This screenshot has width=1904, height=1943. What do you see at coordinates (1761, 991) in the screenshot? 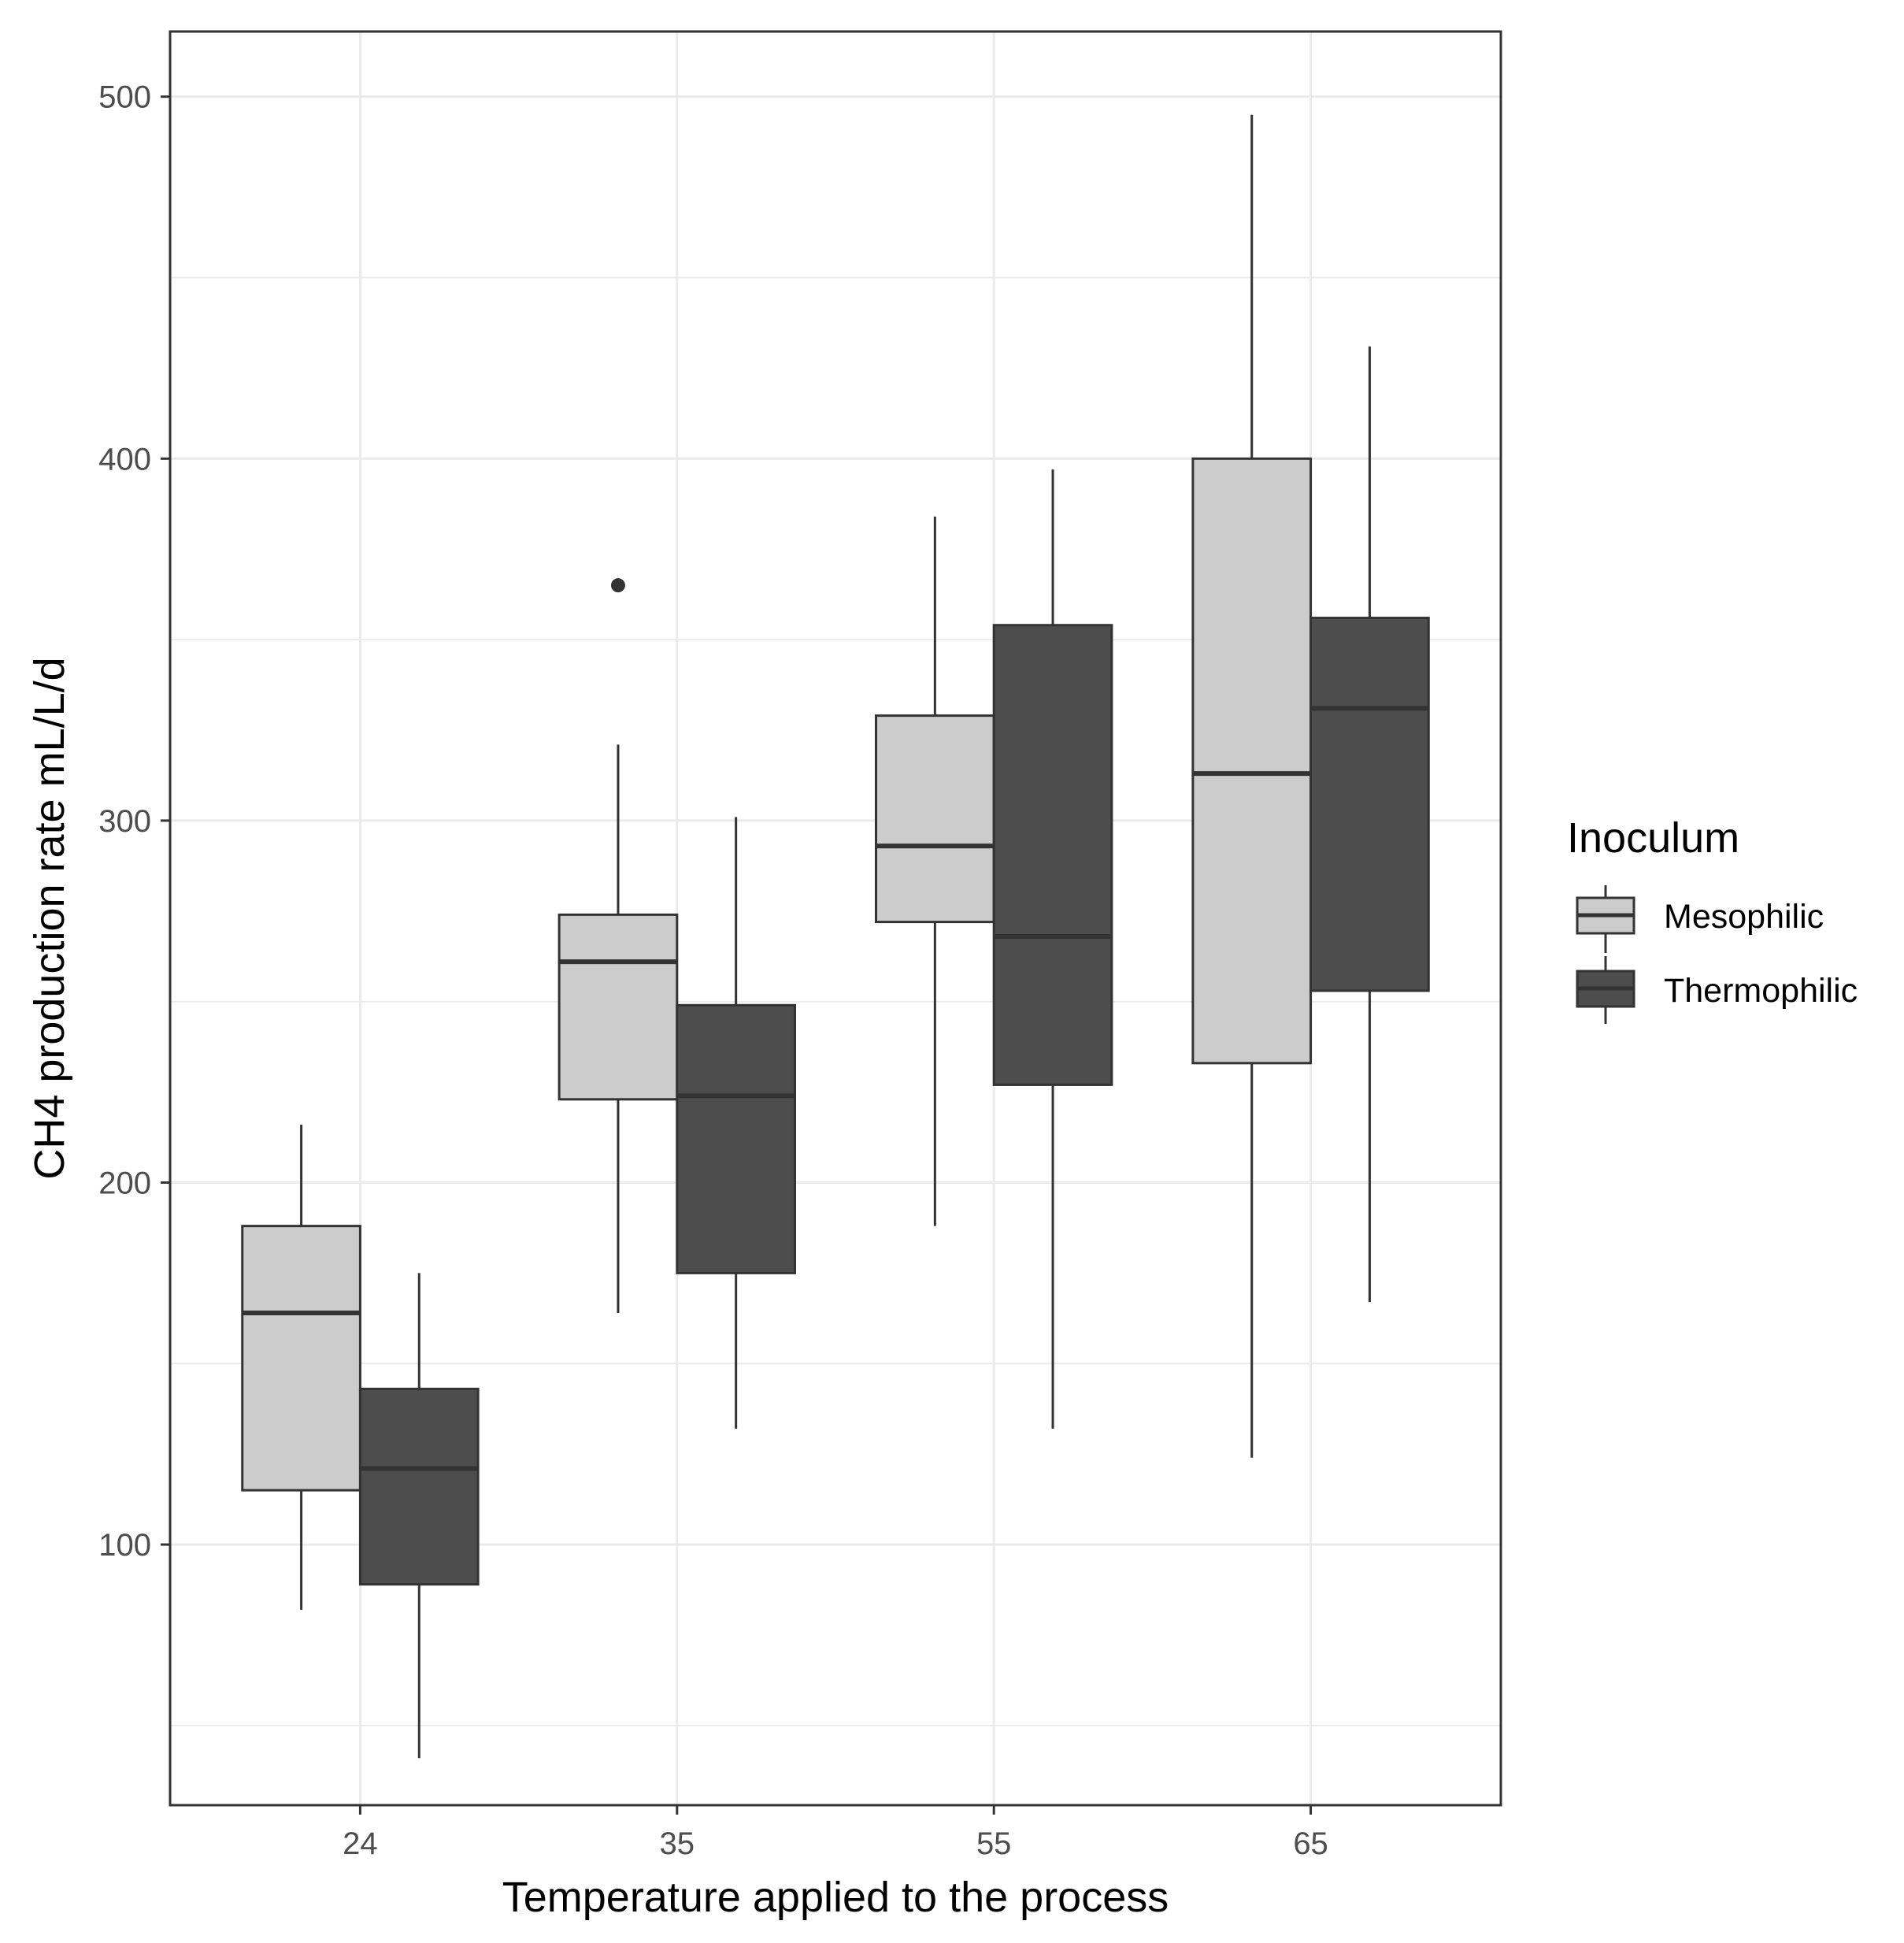
I see `legend-label-thermophilic: Thermophilic` at bounding box center [1761, 991].